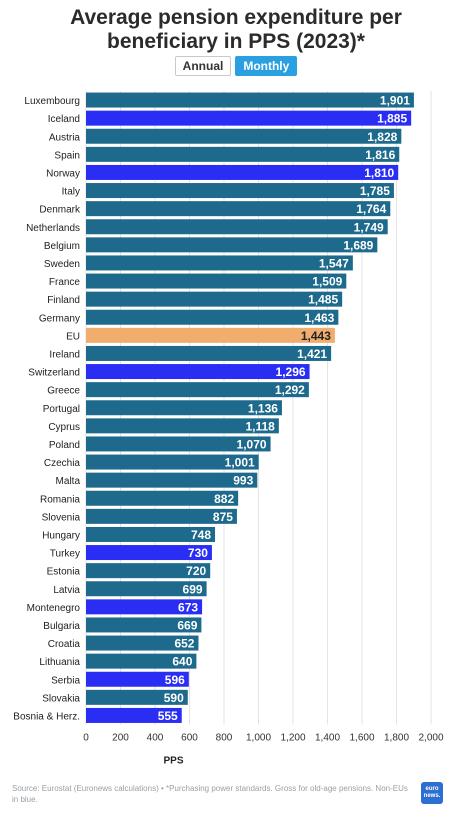  I want to click on value-label: 1,485, so click(323, 300).